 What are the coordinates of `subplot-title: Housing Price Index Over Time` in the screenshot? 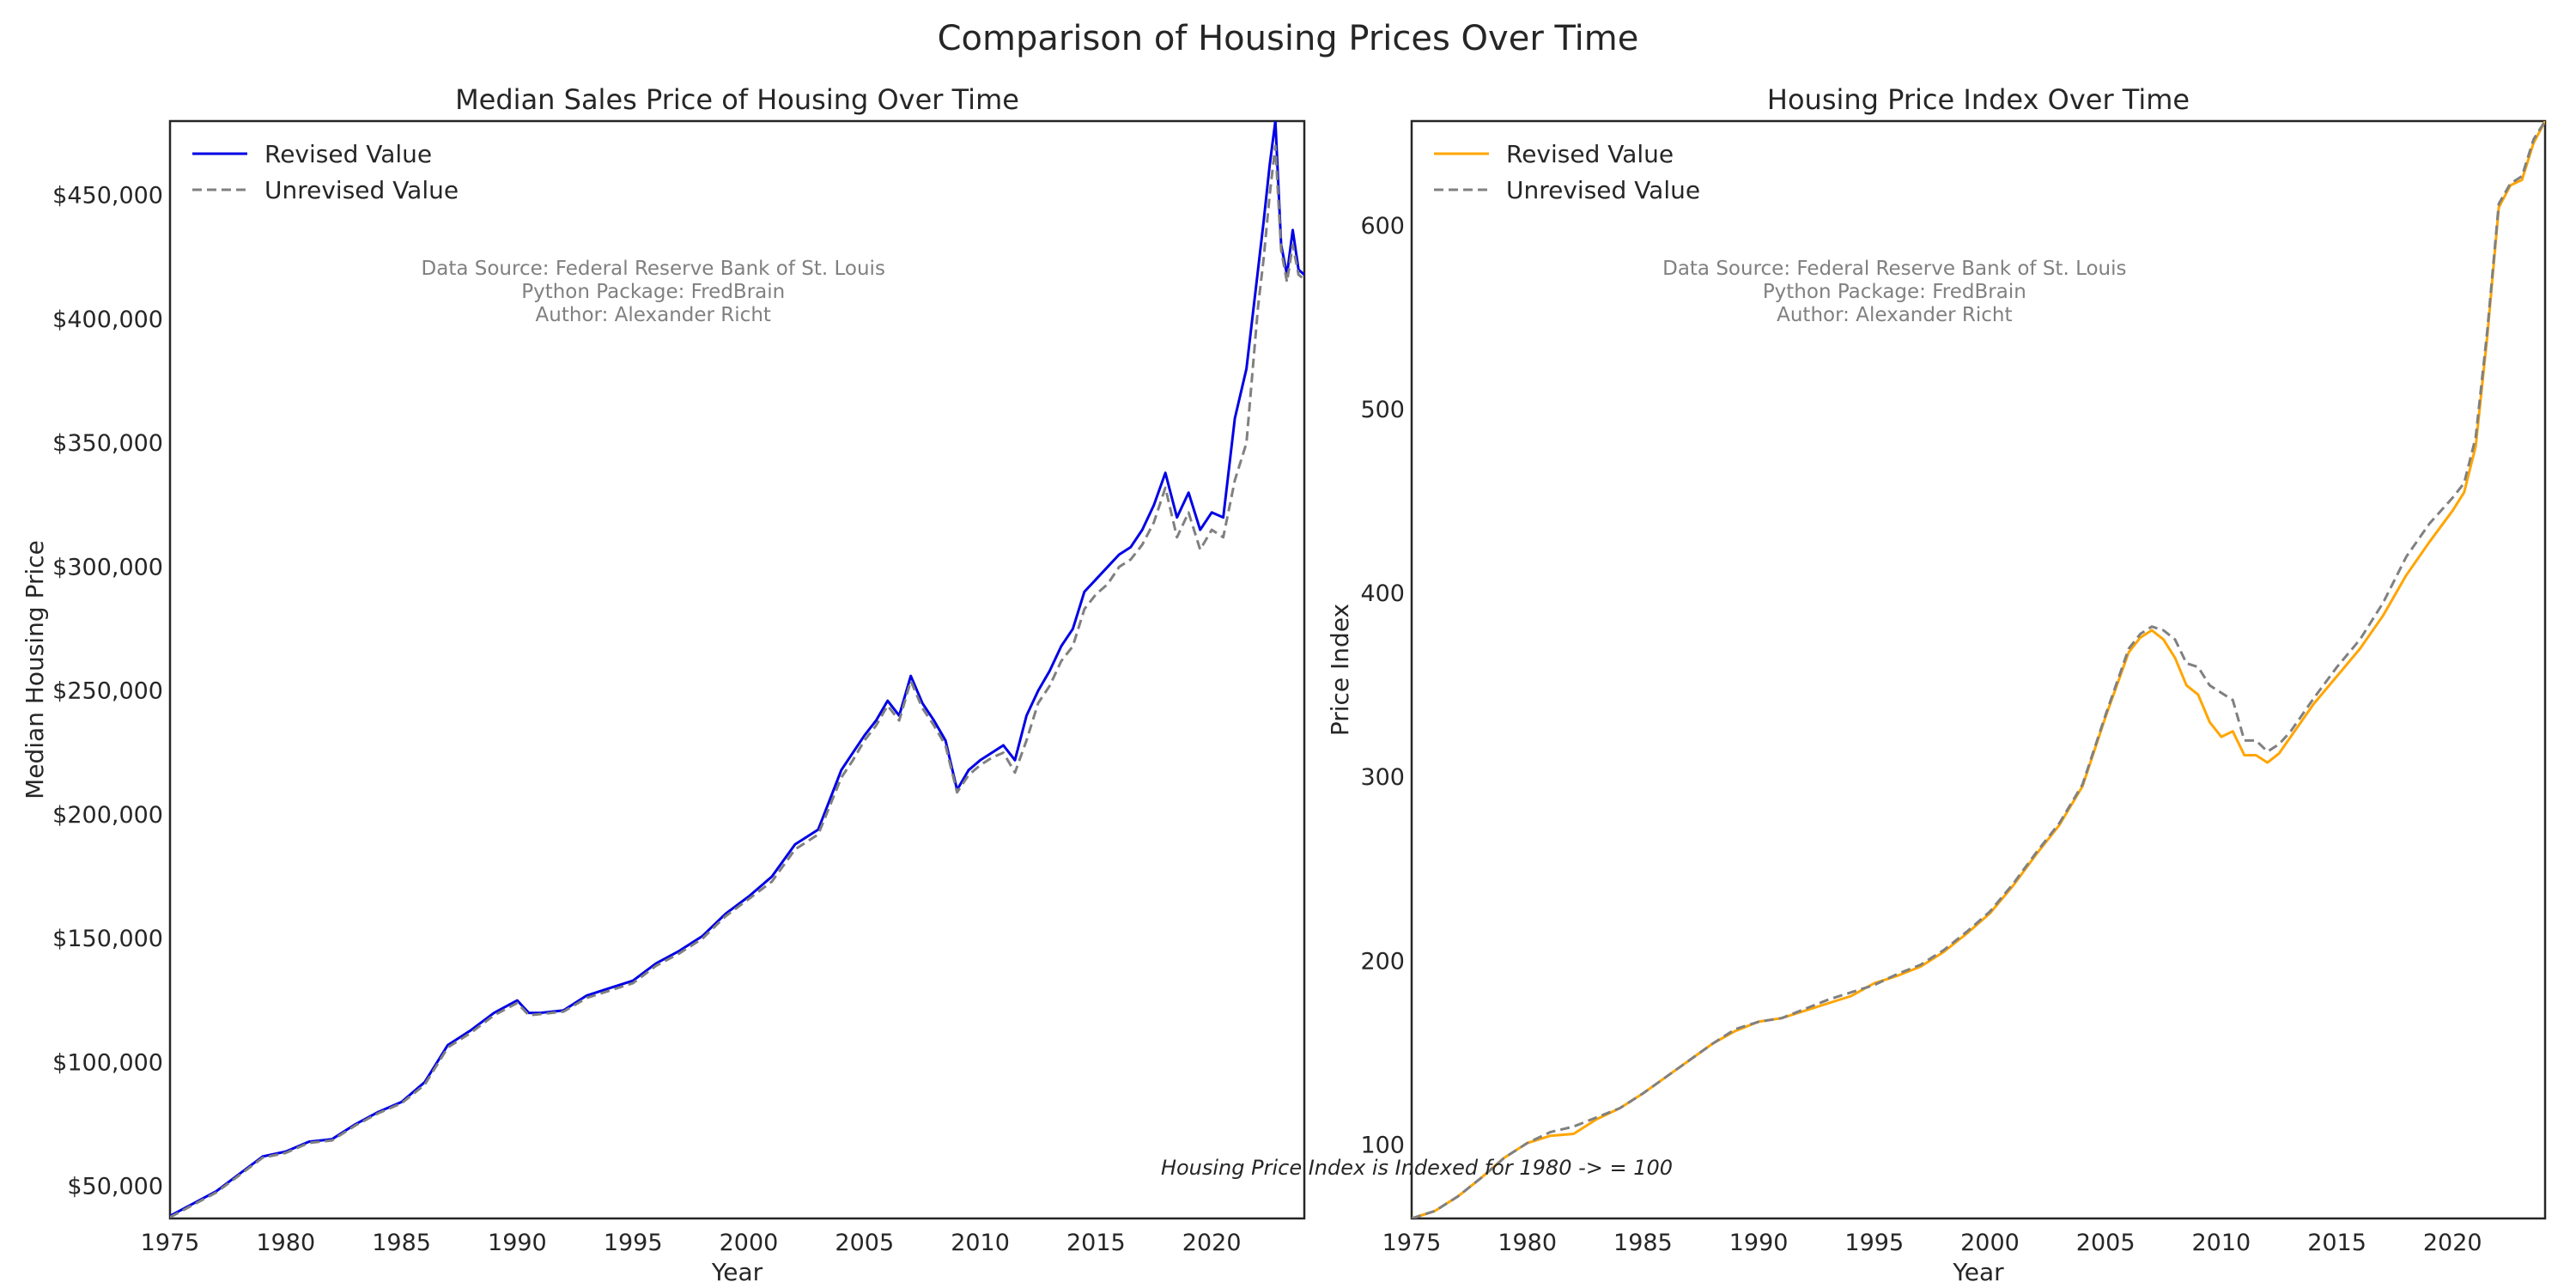 It's located at (1978, 99).